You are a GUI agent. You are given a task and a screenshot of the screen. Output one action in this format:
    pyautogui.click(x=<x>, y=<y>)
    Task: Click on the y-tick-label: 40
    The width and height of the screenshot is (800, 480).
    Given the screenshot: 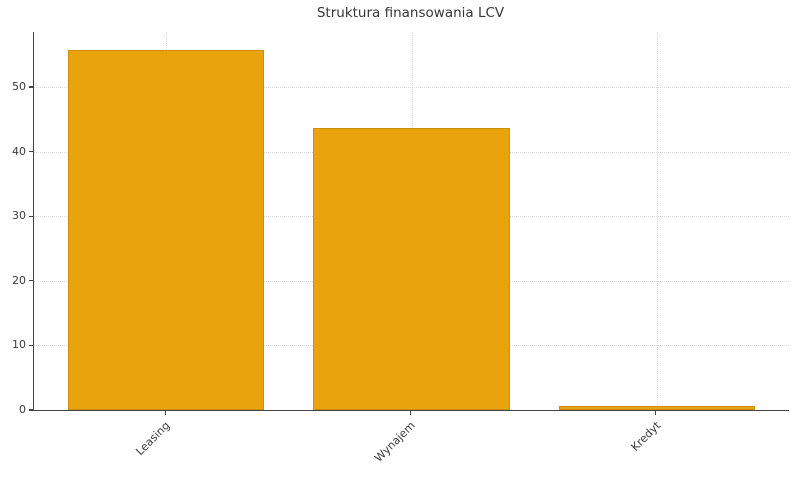 What is the action you would take?
    pyautogui.click(x=19, y=151)
    